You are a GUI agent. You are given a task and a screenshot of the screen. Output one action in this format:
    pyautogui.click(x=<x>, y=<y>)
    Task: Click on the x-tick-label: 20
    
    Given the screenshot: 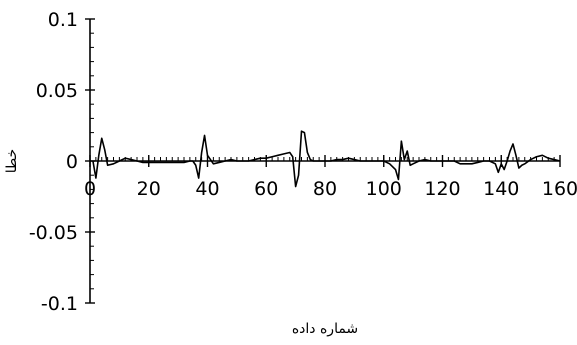 What is the action you would take?
    pyautogui.click(x=149, y=189)
    